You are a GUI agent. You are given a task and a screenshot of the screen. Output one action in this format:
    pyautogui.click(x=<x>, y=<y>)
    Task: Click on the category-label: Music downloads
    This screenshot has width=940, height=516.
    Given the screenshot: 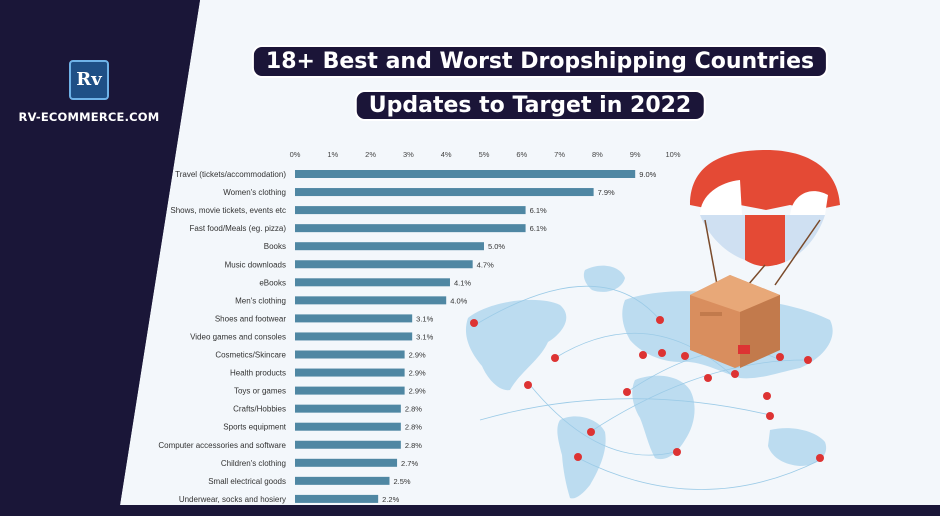 What is the action you would take?
    pyautogui.click(x=255, y=264)
    